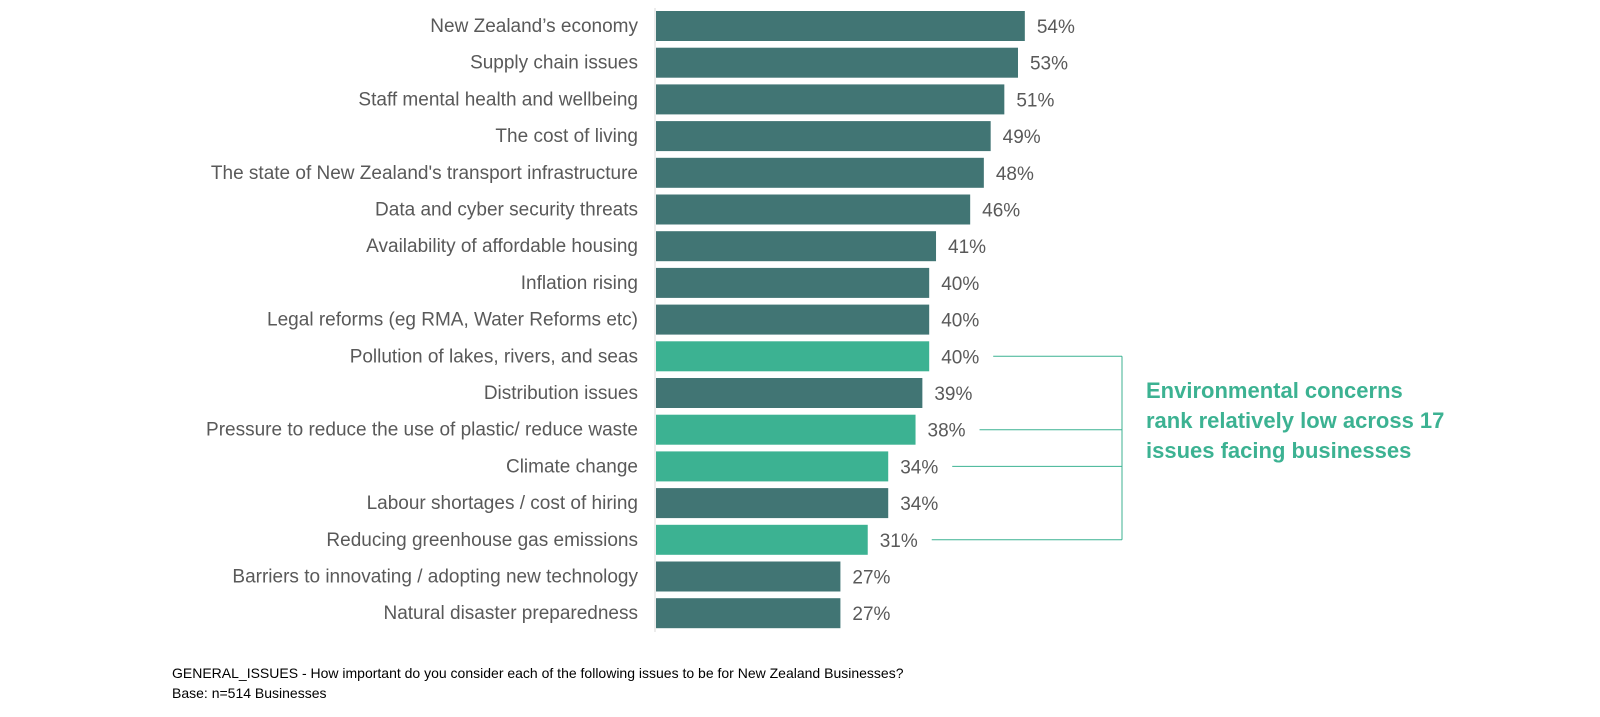 The width and height of the screenshot is (1600, 717). I want to click on category-label: Natural disaster preparedness, so click(510, 613).